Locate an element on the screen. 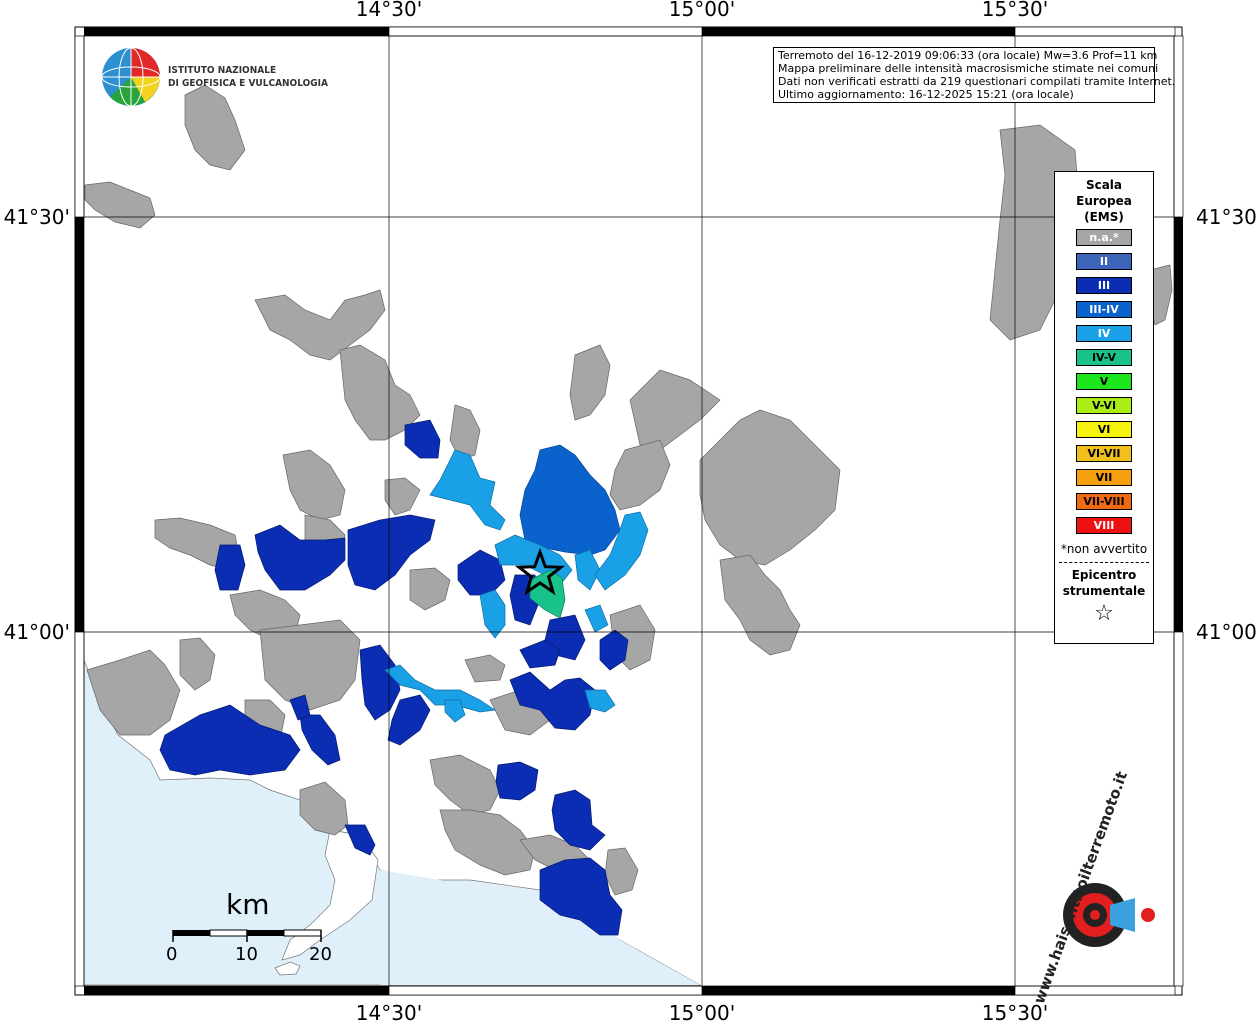 The height and width of the screenshot is (1024, 1256). epicenter-star is located at coordinates (540, 571).